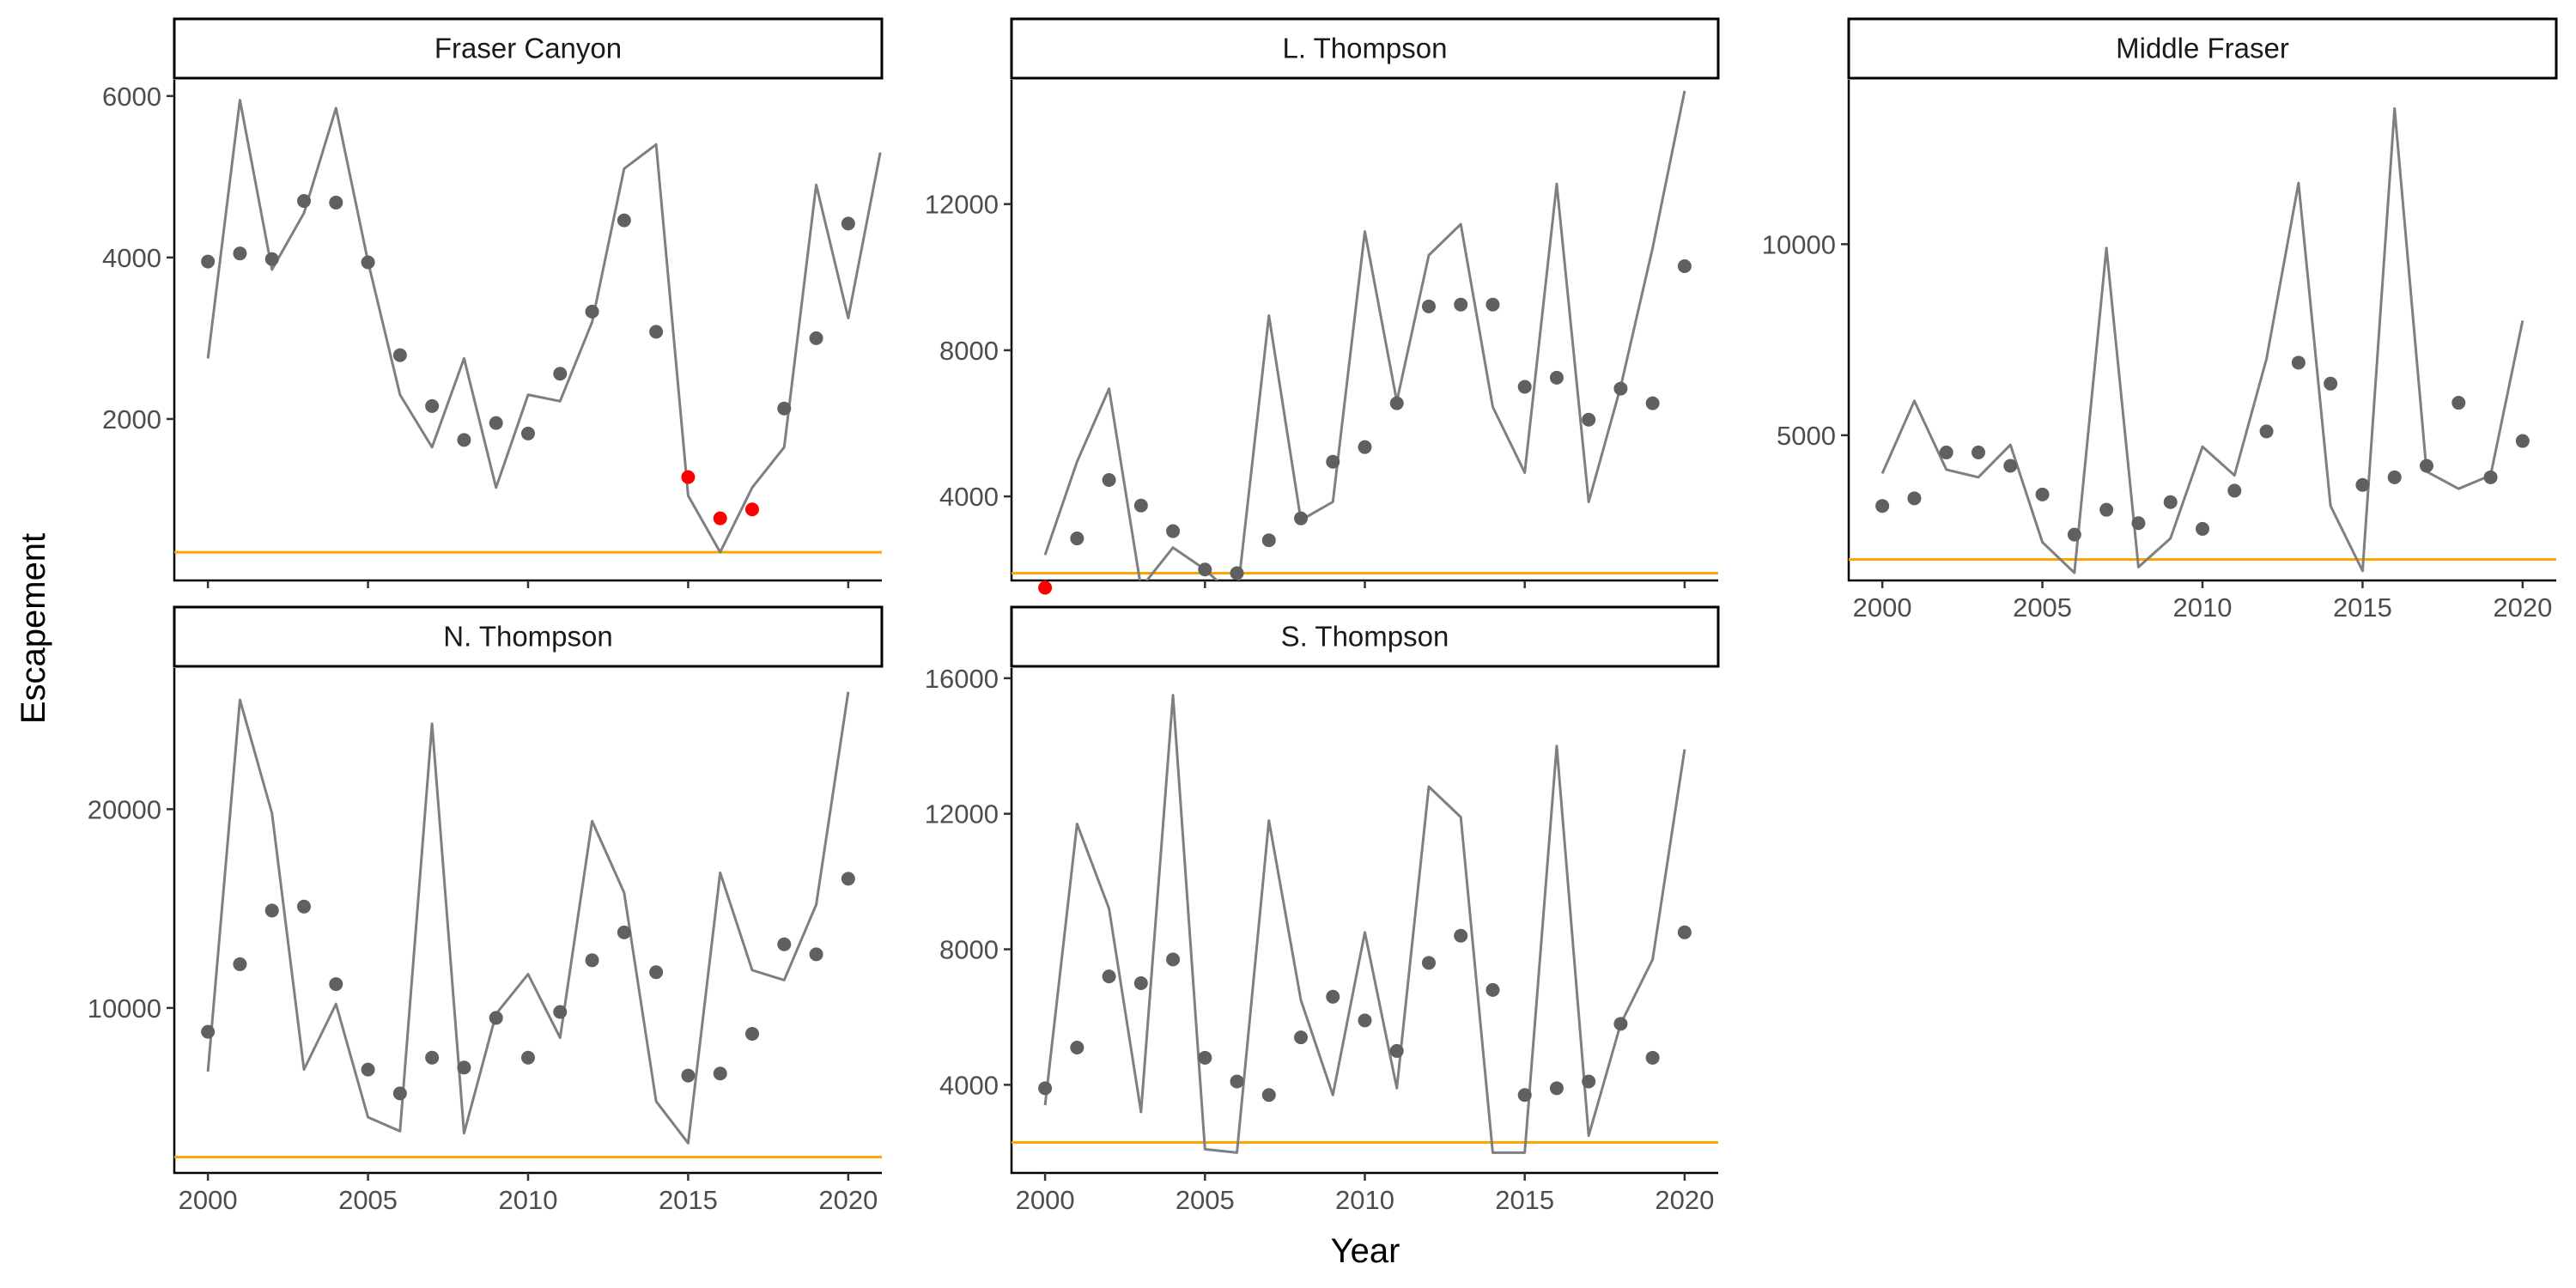 This screenshot has height=1288, width=2576. I want to click on y-tick-label: 20000, so click(124, 809).